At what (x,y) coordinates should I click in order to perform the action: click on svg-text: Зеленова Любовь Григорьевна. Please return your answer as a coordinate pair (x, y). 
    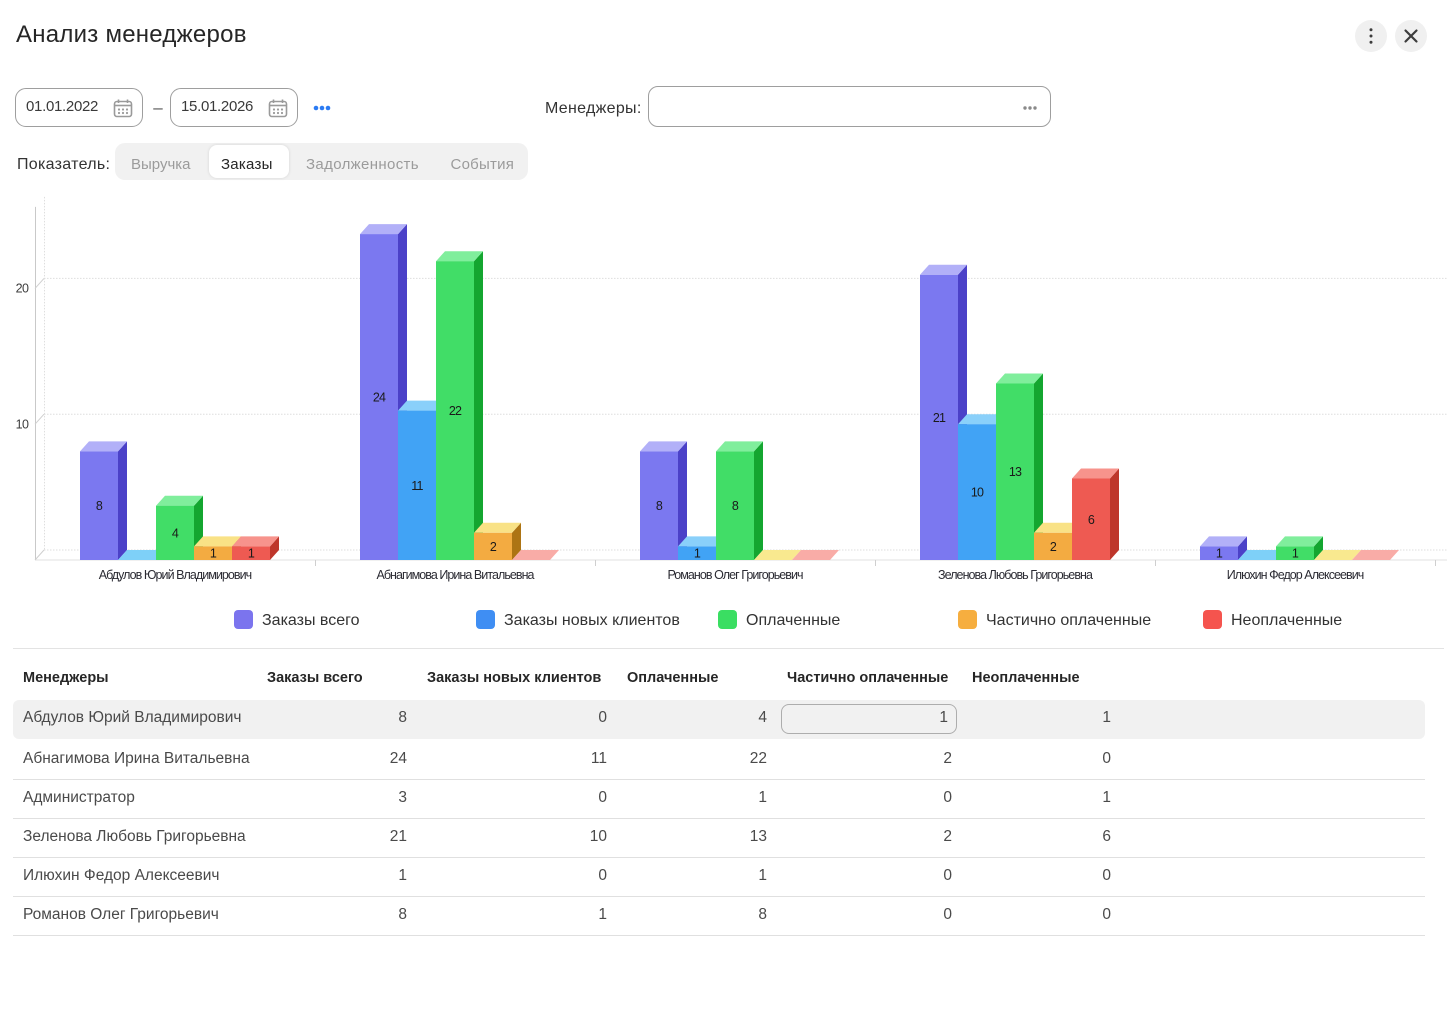
    Looking at the image, I should click on (1015, 575).